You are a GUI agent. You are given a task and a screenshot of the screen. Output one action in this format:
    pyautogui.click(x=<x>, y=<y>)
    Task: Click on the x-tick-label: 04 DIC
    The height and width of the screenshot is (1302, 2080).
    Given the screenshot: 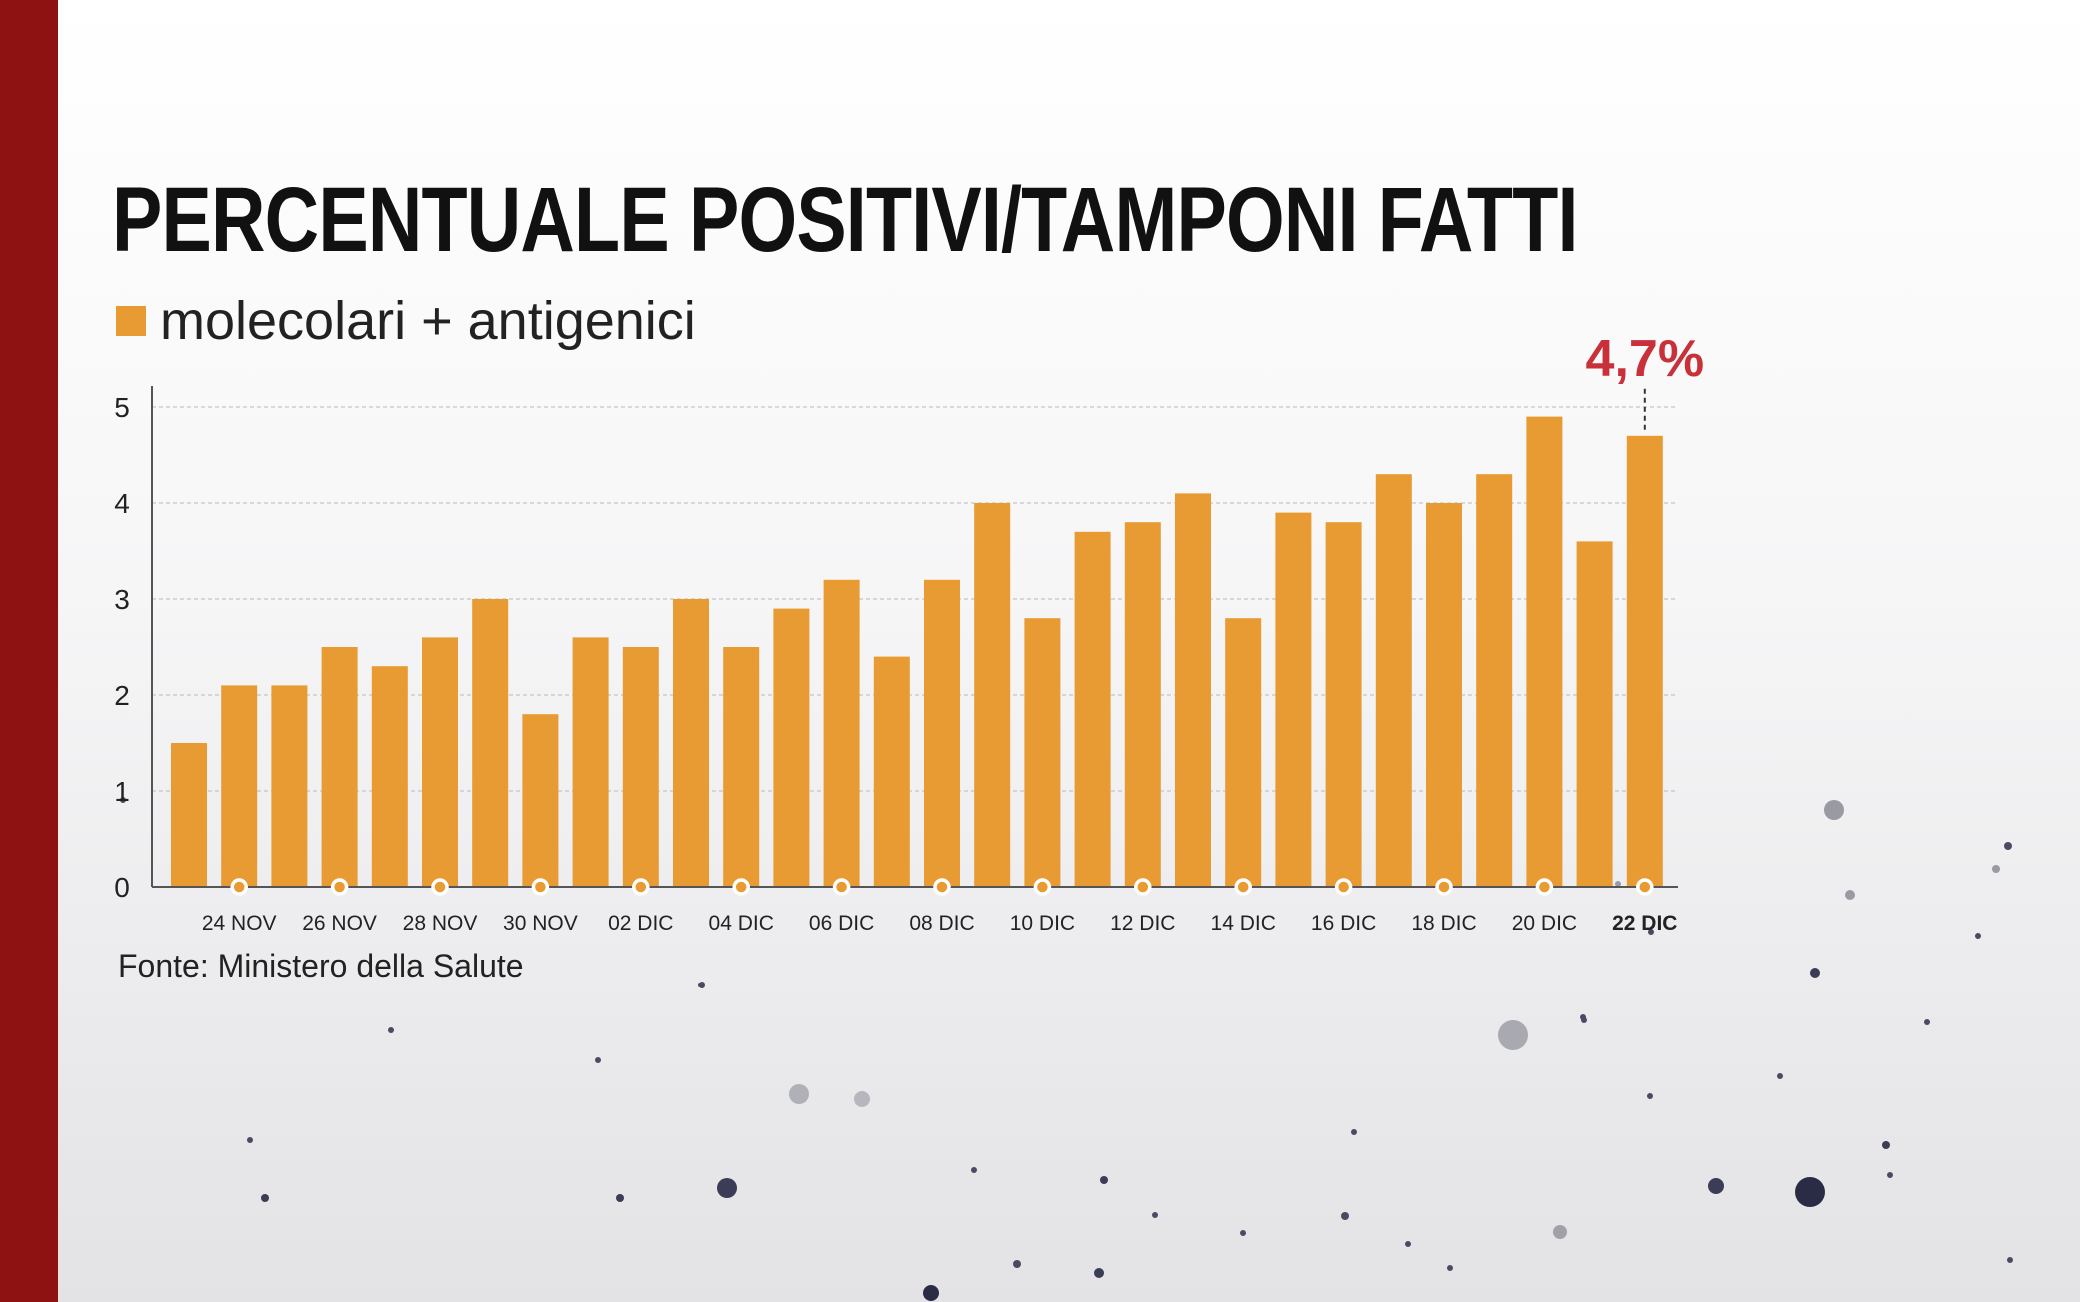 What is the action you would take?
    pyautogui.click(x=741, y=923)
    